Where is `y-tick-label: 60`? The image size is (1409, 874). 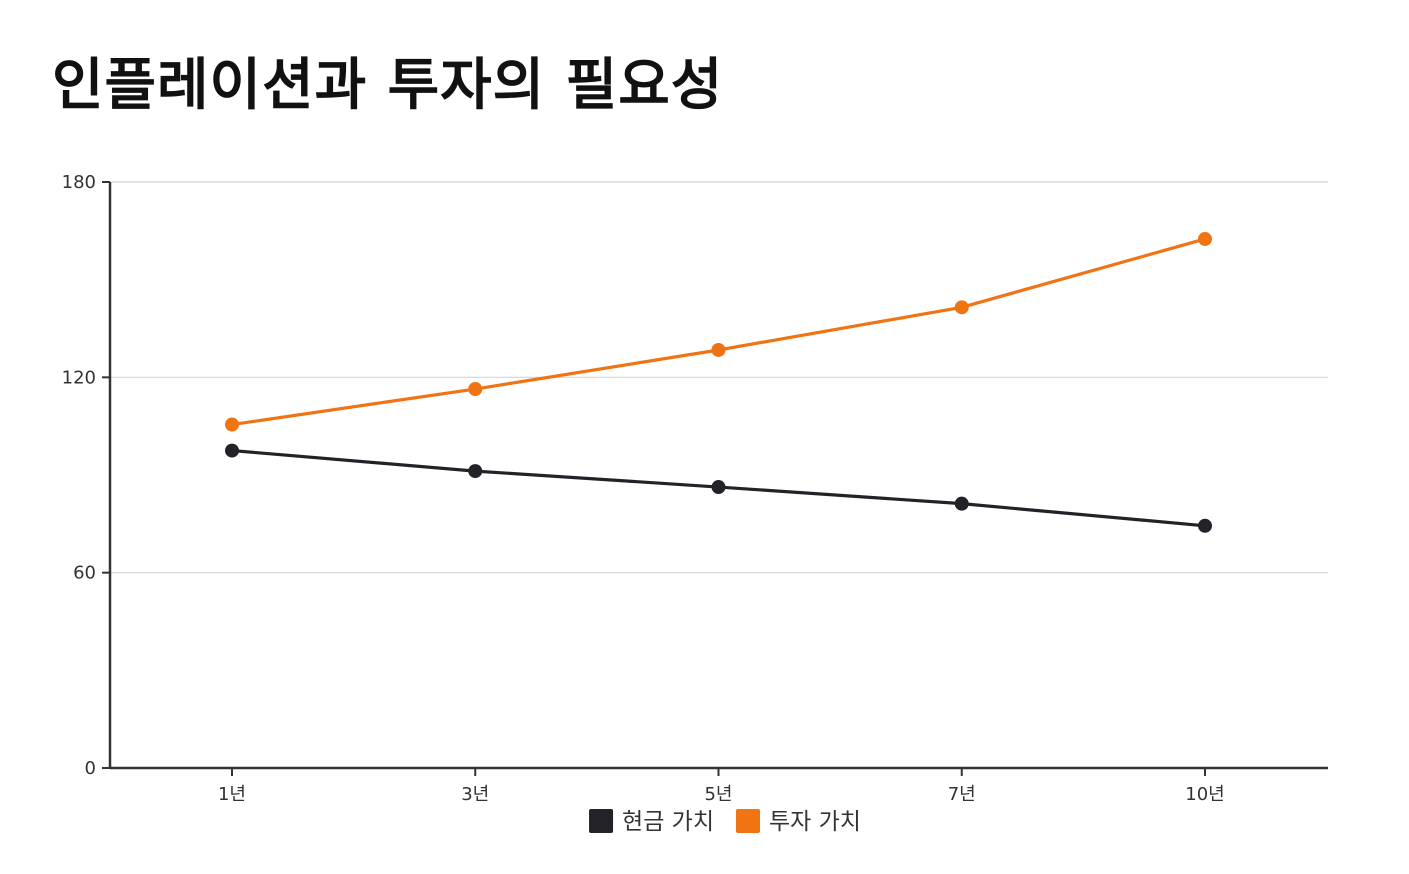
y-tick-label: 60 is located at coordinates (84, 573).